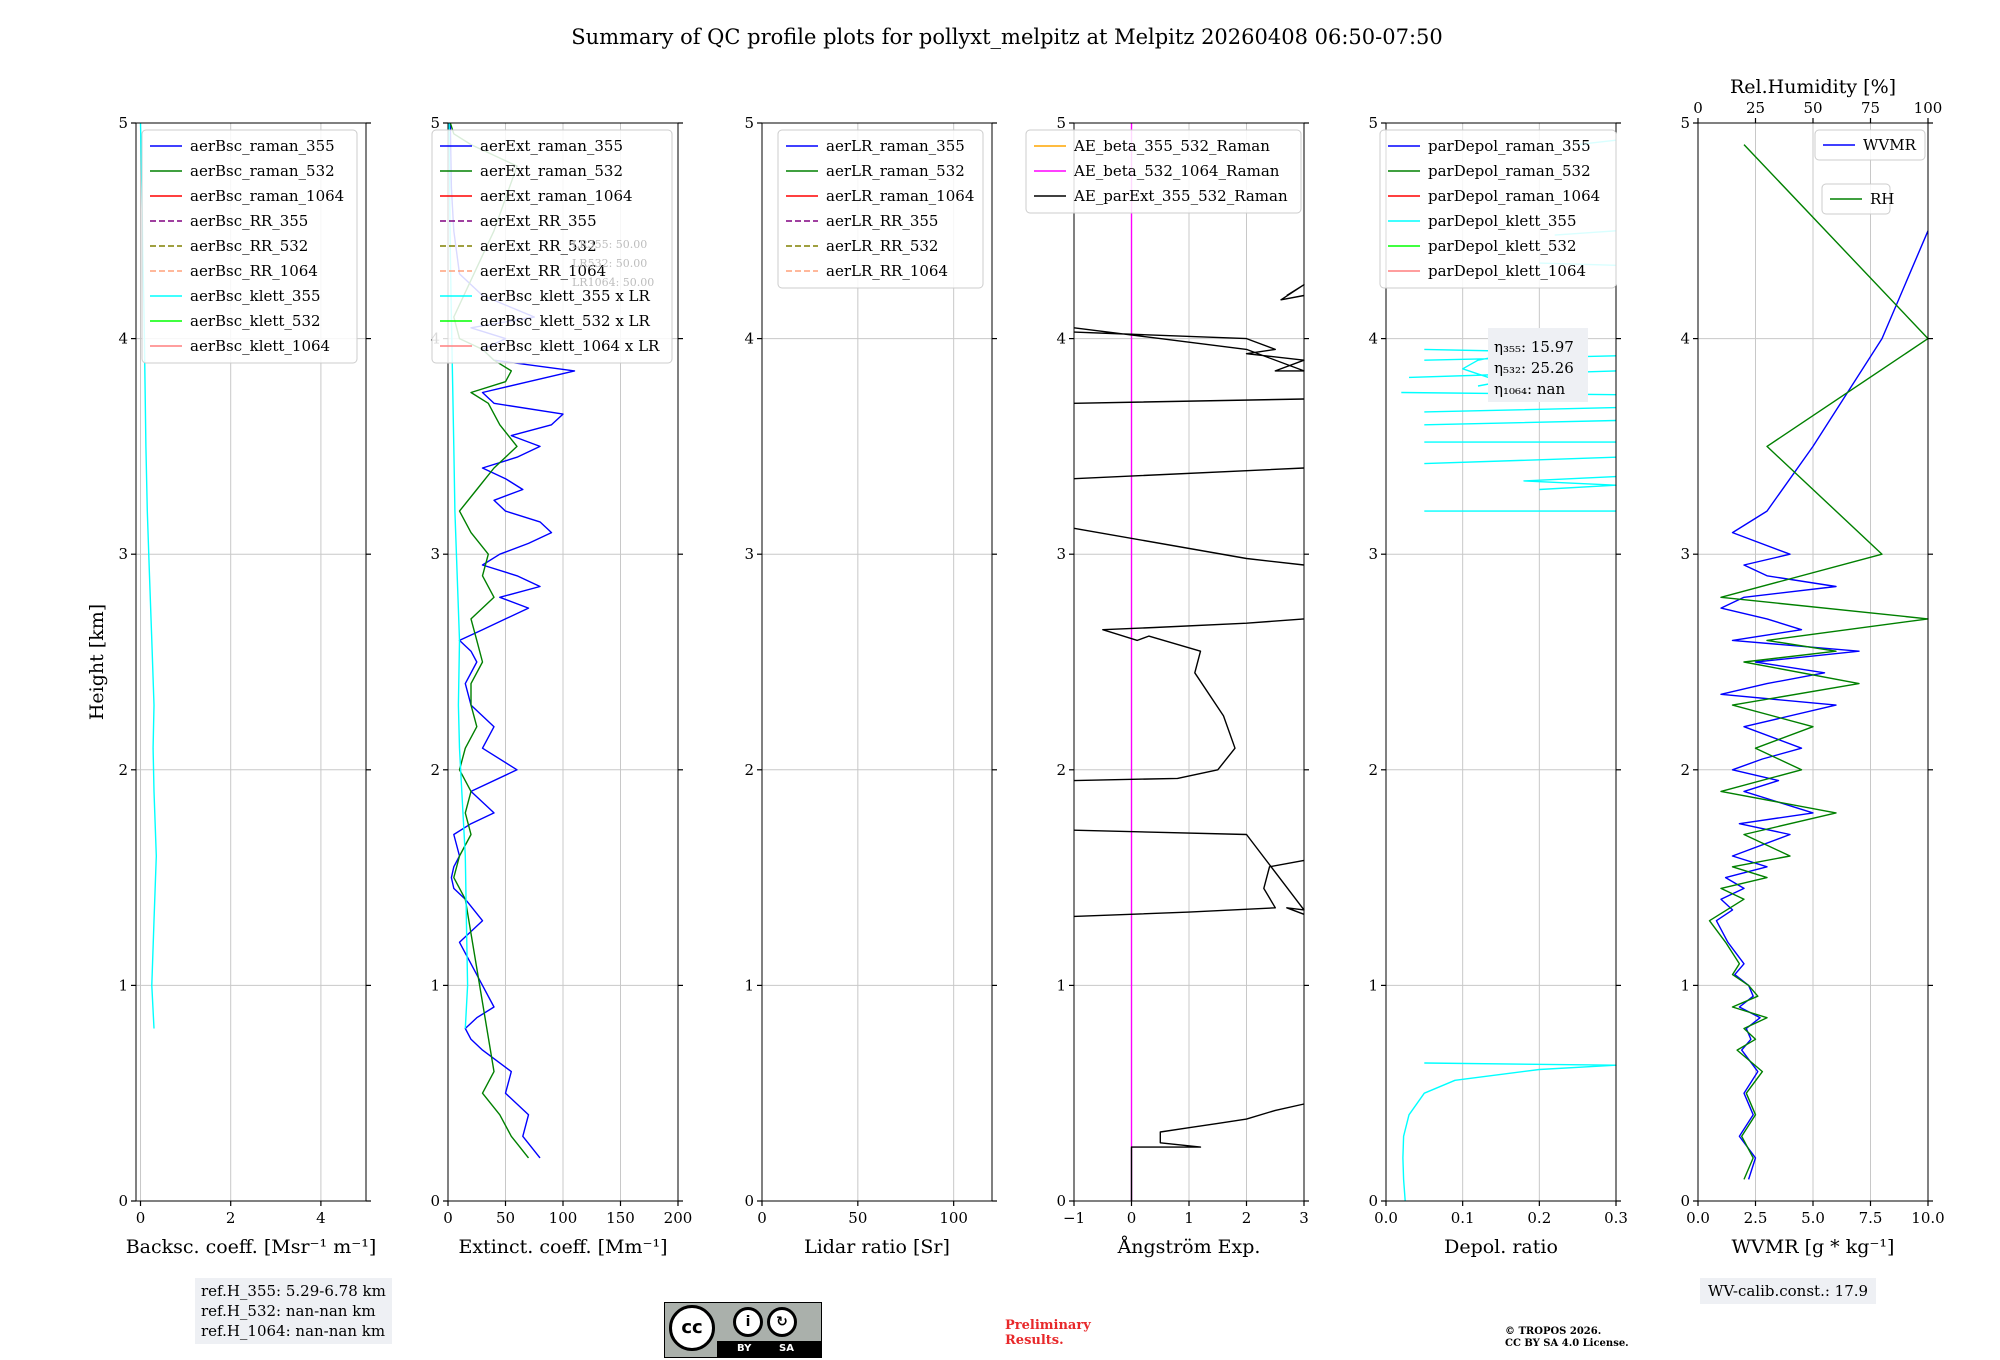 This screenshot has width=2000, height=1360. I want to click on preliminary-line-1: Preliminary, so click(1048, 1325).